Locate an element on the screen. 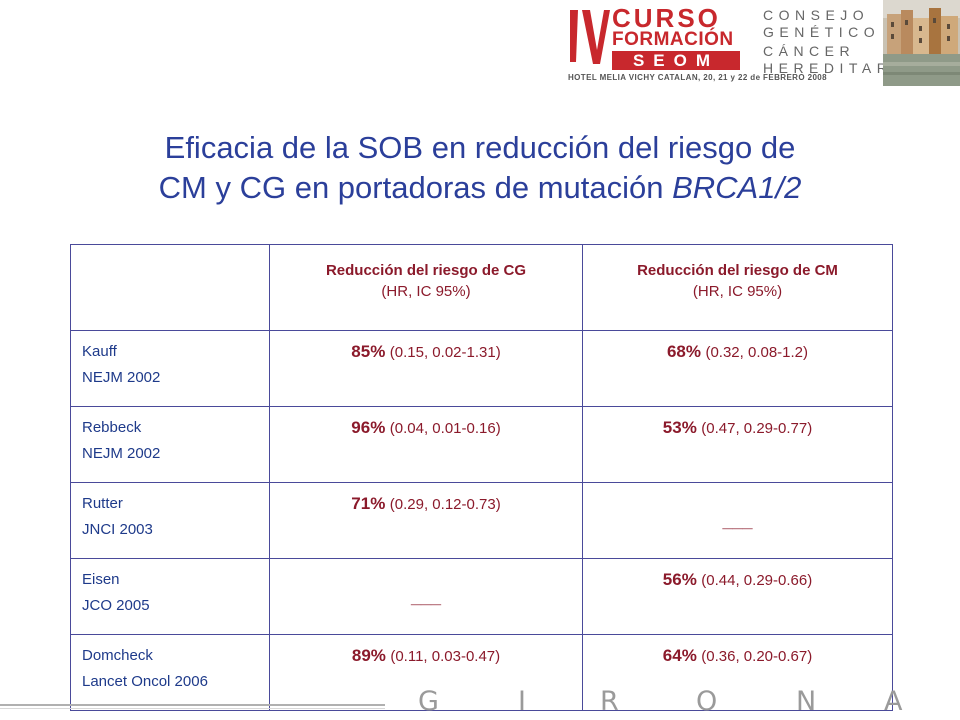 The height and width of the screenshot is (720, 960). footer-divider-shadow is located at coordinates (192, 708).